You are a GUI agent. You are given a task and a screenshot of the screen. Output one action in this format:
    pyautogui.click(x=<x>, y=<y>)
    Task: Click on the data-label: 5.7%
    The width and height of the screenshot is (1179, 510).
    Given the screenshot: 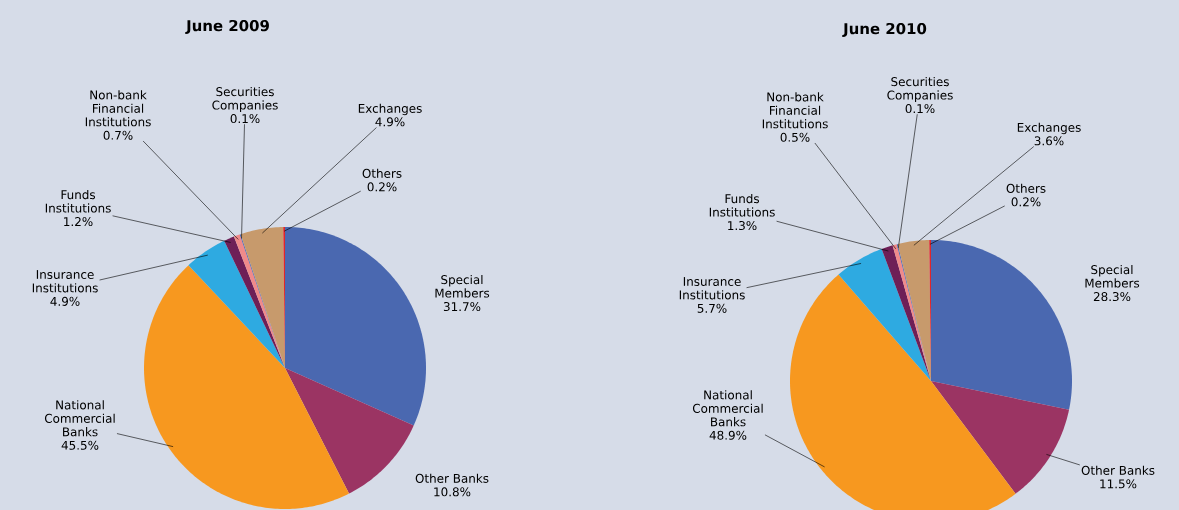 What is the action you would take?
    pyautogui.click(x=712, y=308)
    